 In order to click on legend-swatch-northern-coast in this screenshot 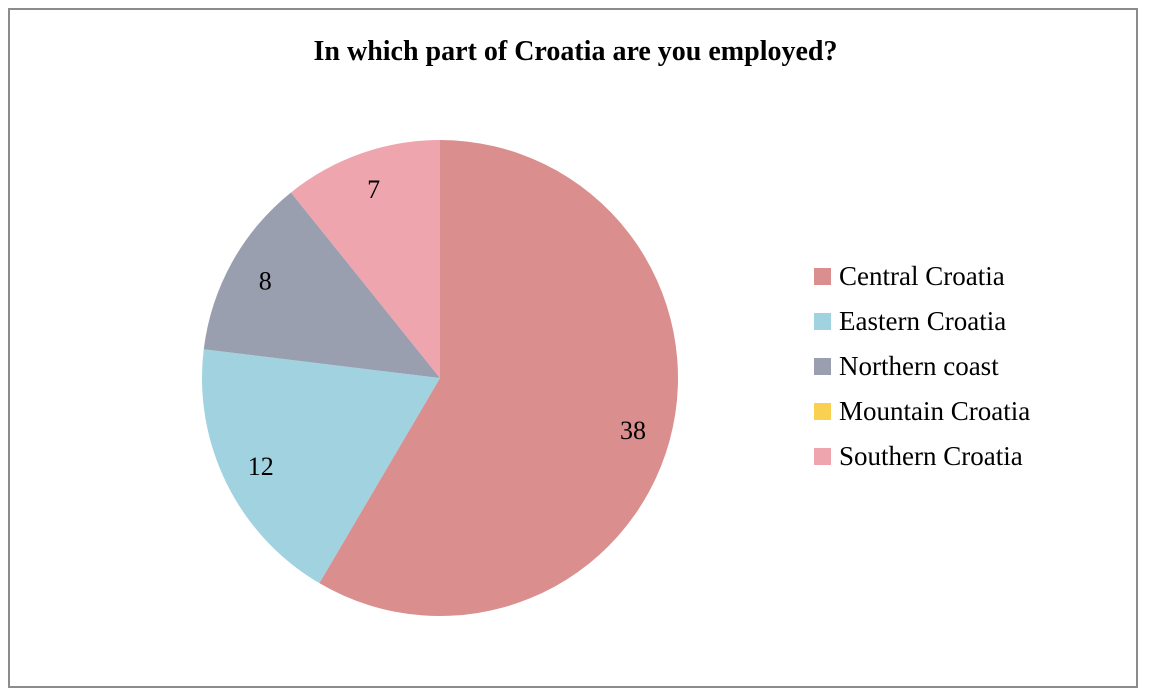, I will do `click(822, 366)`.